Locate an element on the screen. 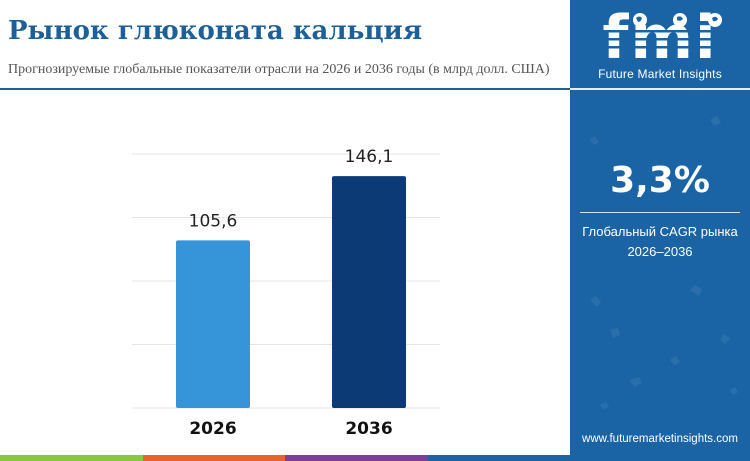 The height and width of the screenshot is (461, 750). stripe-segment-blue is located at coordinates (498, 458).